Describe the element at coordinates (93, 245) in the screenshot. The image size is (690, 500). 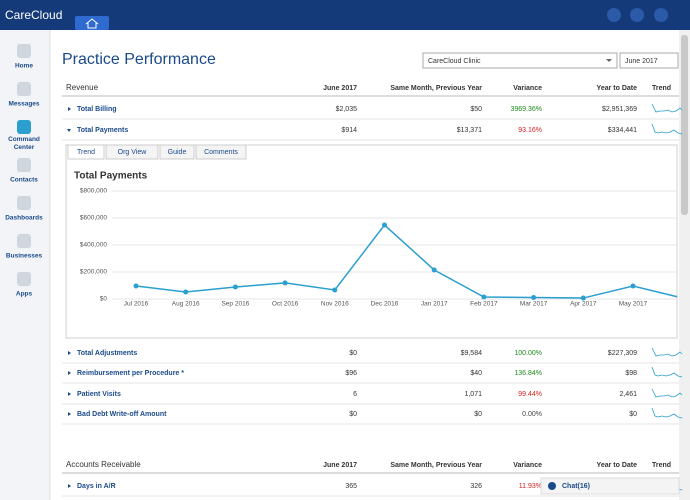
I see `y-tick-label: $400,000` at that location.